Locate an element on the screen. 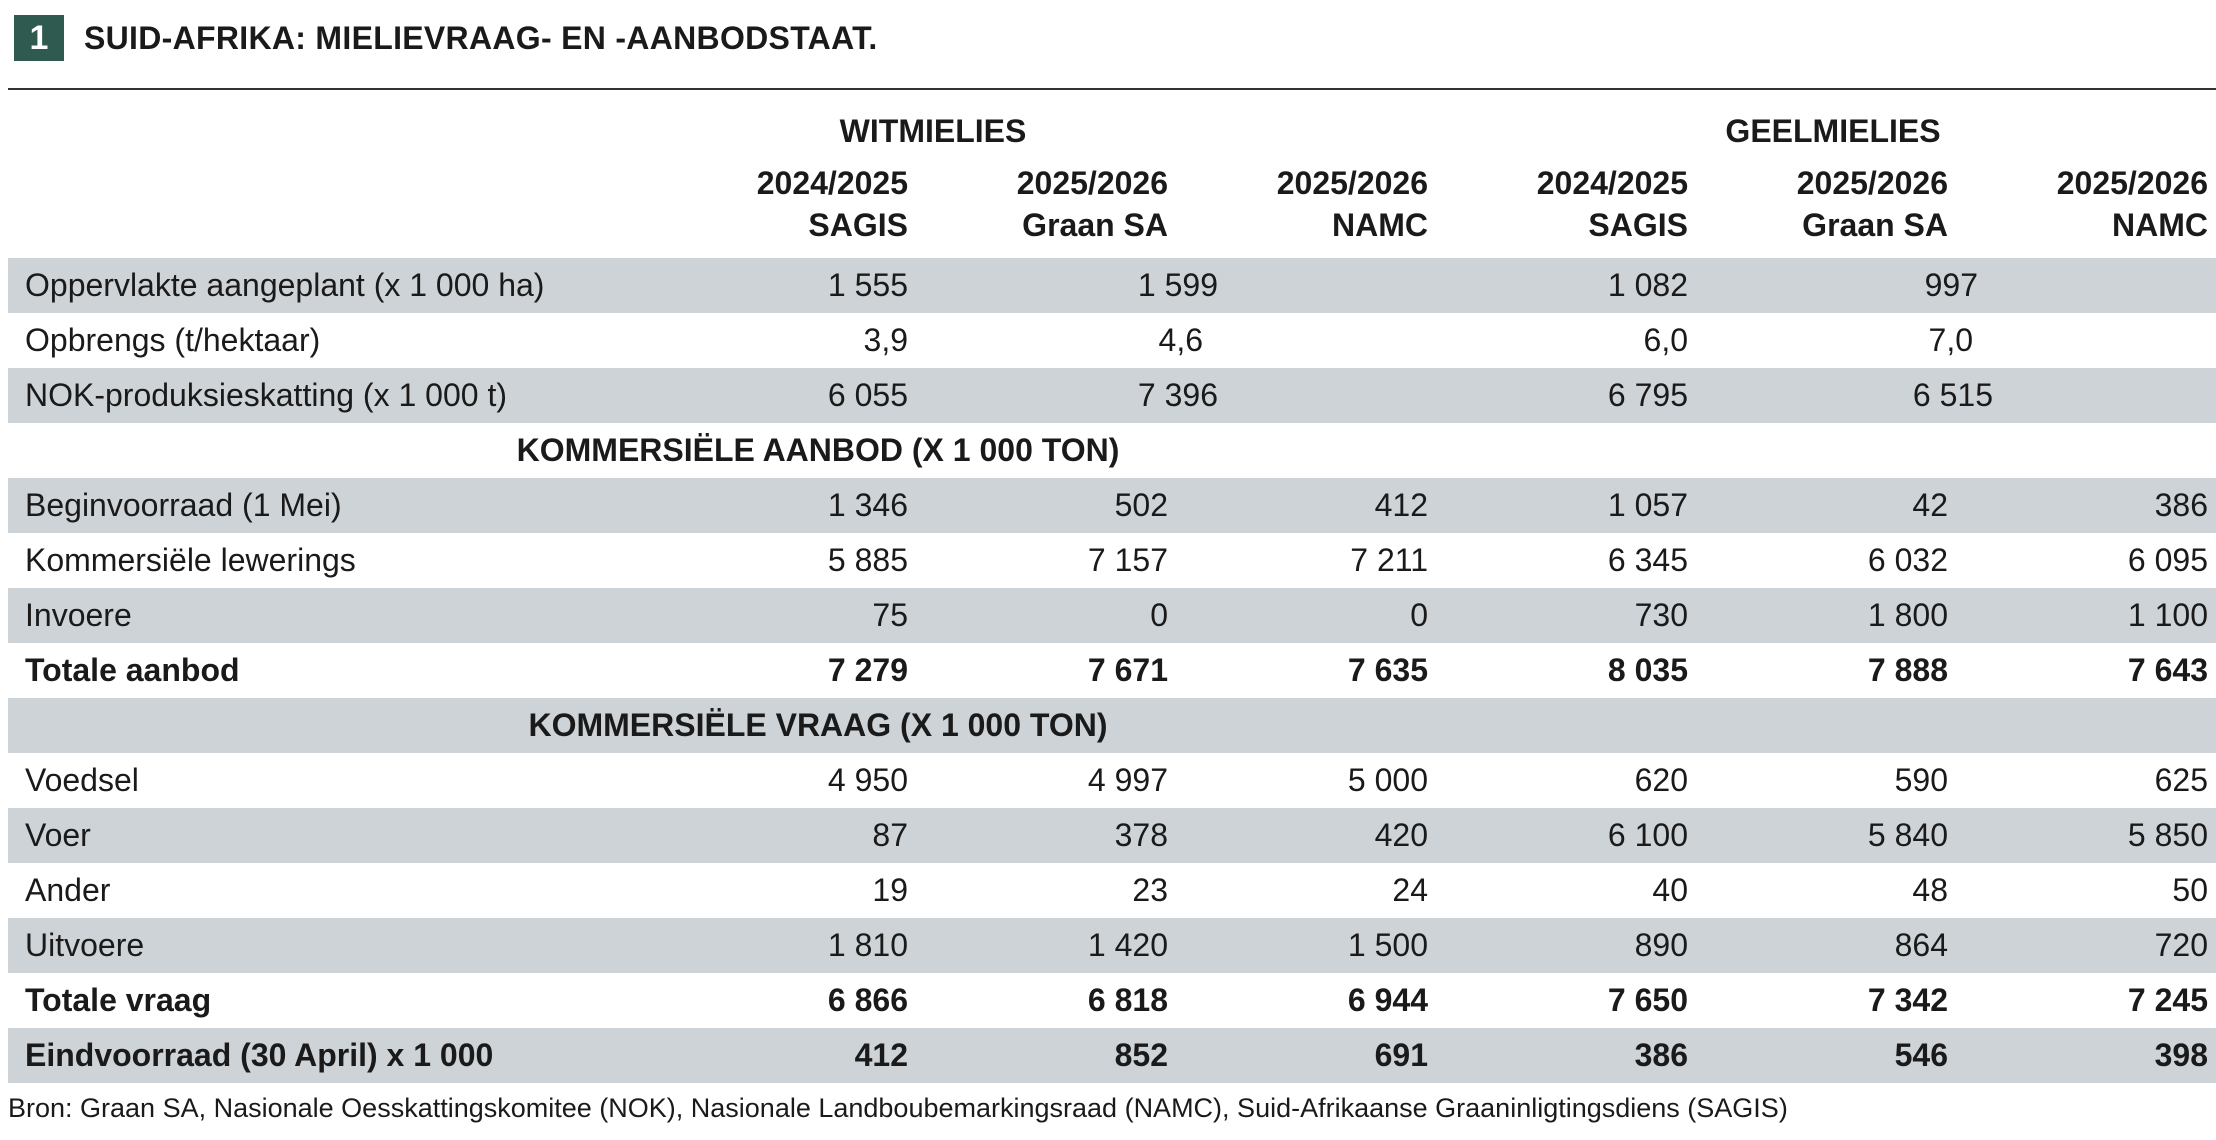  table-cell: 6 345 is located at coordinates (1647, 560).